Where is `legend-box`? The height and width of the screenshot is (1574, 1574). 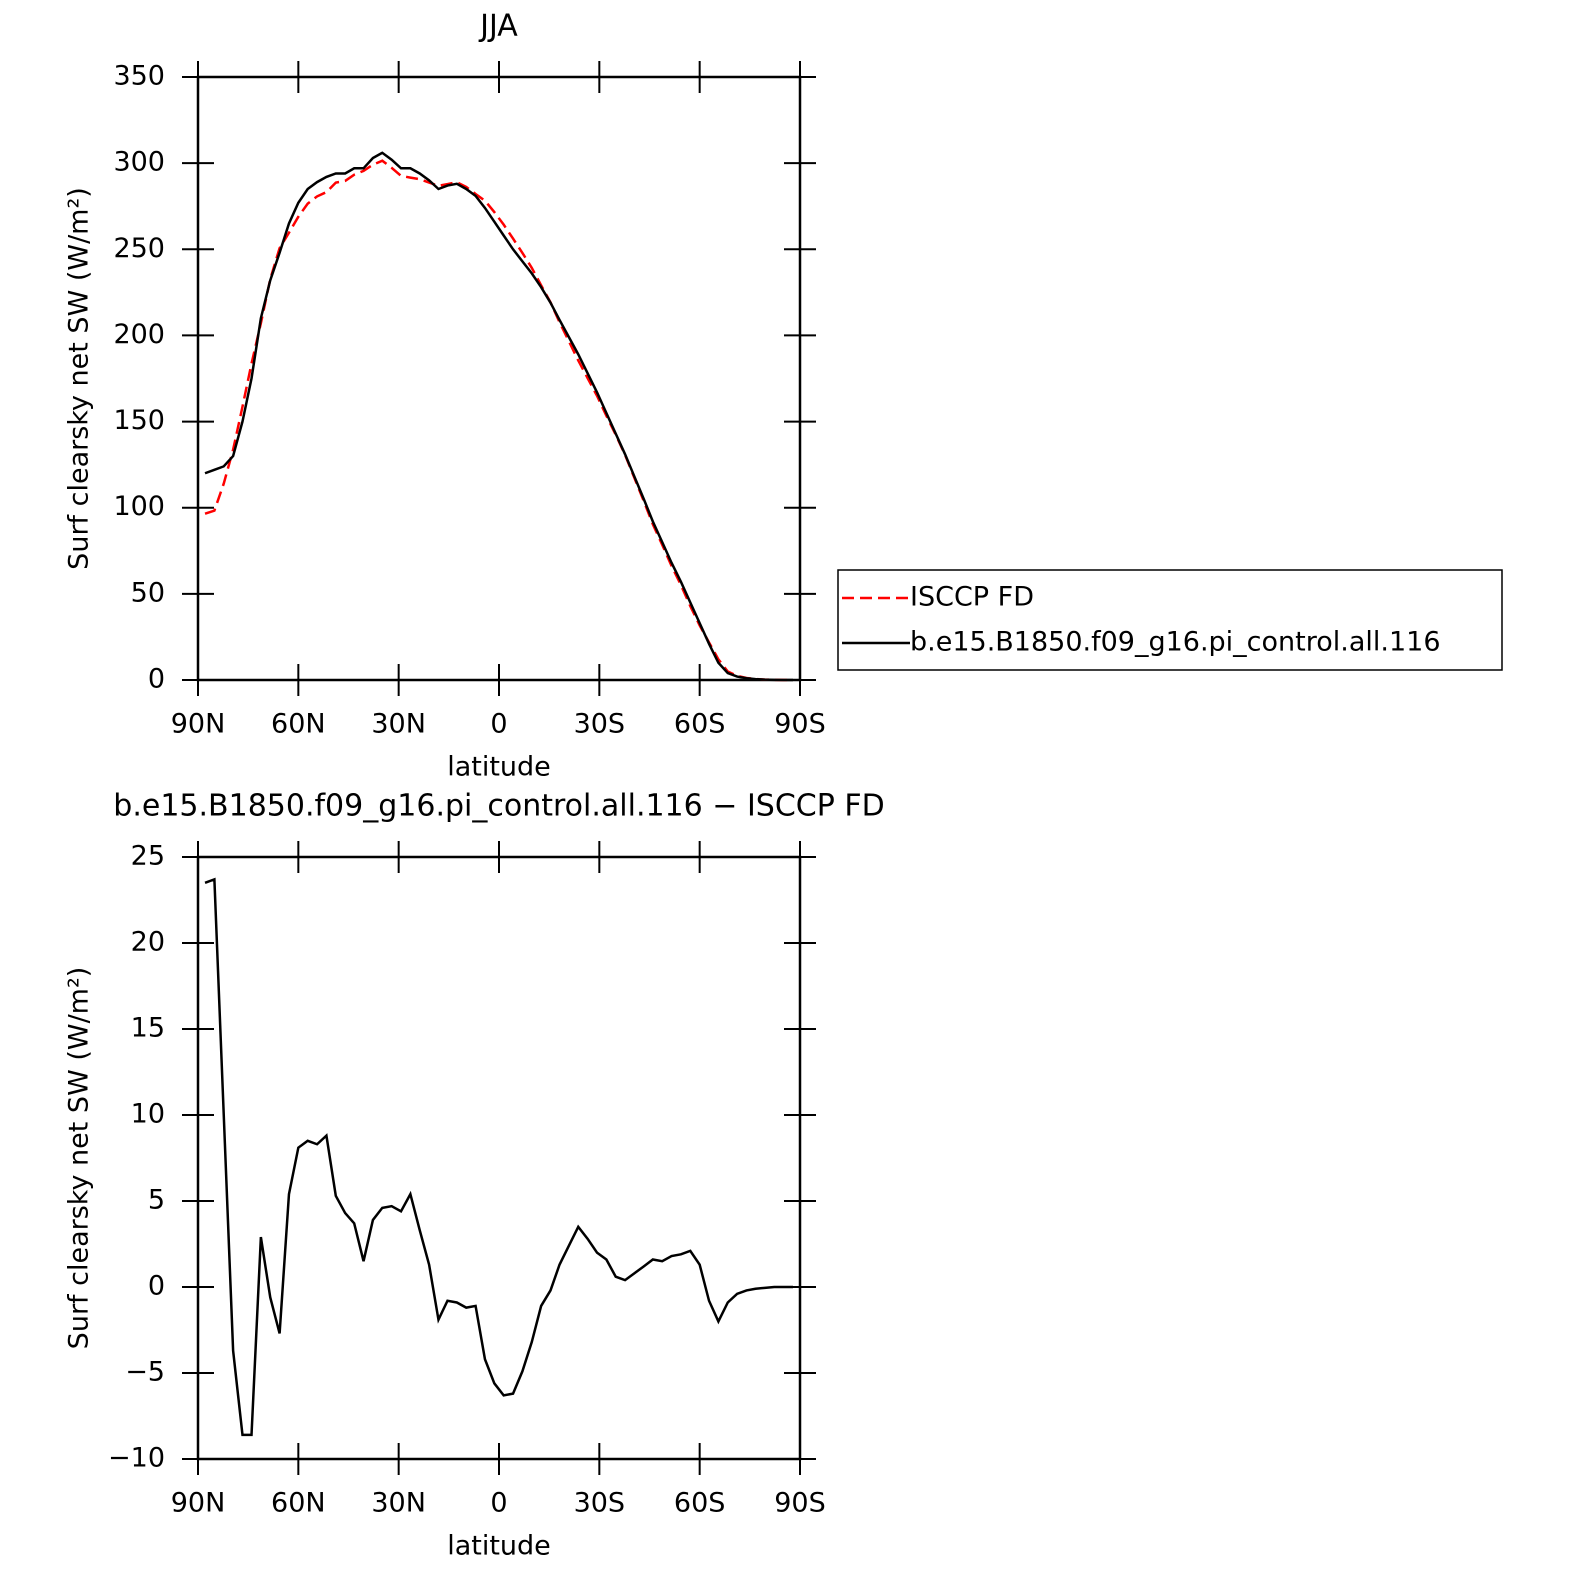 legend-box is located at coordinates (1170, 620).